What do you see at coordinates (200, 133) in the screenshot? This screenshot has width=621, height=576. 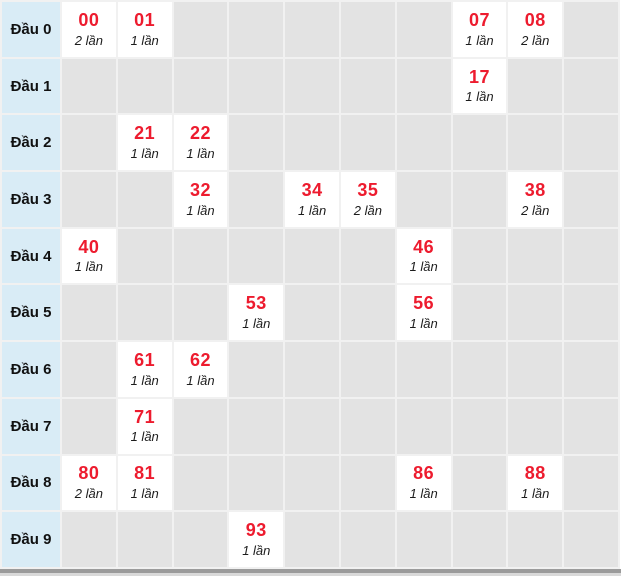 I see `lotto-number: 22` at bounding box center [200, 133].